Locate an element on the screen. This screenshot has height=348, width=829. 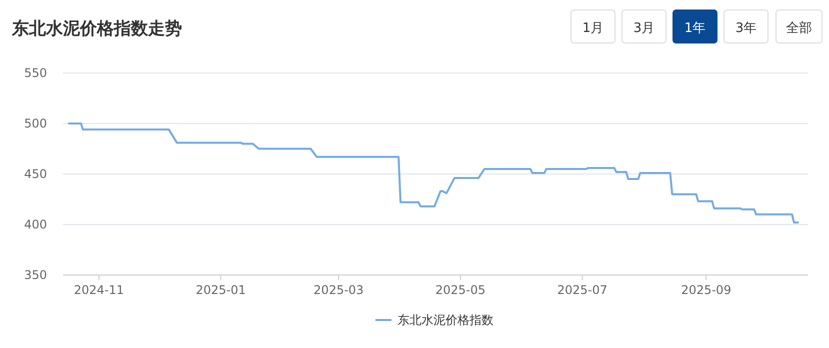
x-tick-label: 2024-11 is located at coordinates (99, 290).